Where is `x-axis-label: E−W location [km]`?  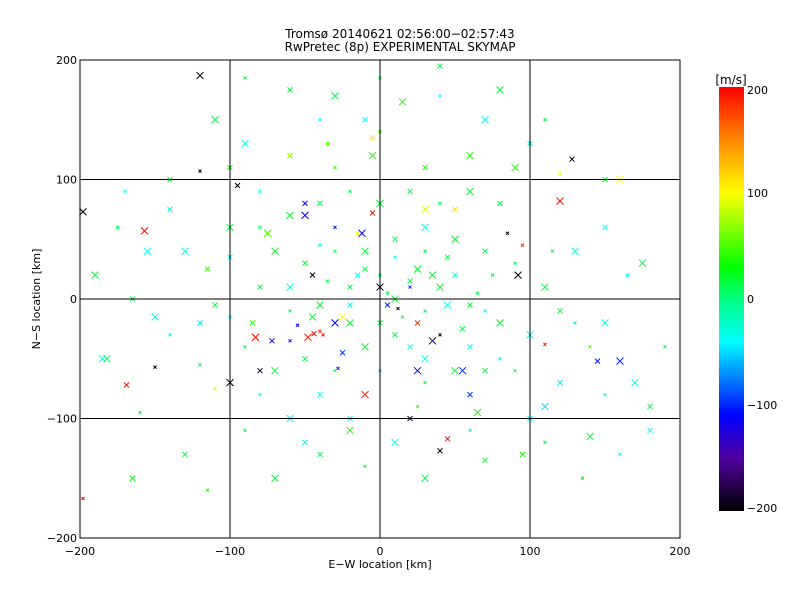
x-axis-label: E−W location [km] is located at coordinates (379, 564).